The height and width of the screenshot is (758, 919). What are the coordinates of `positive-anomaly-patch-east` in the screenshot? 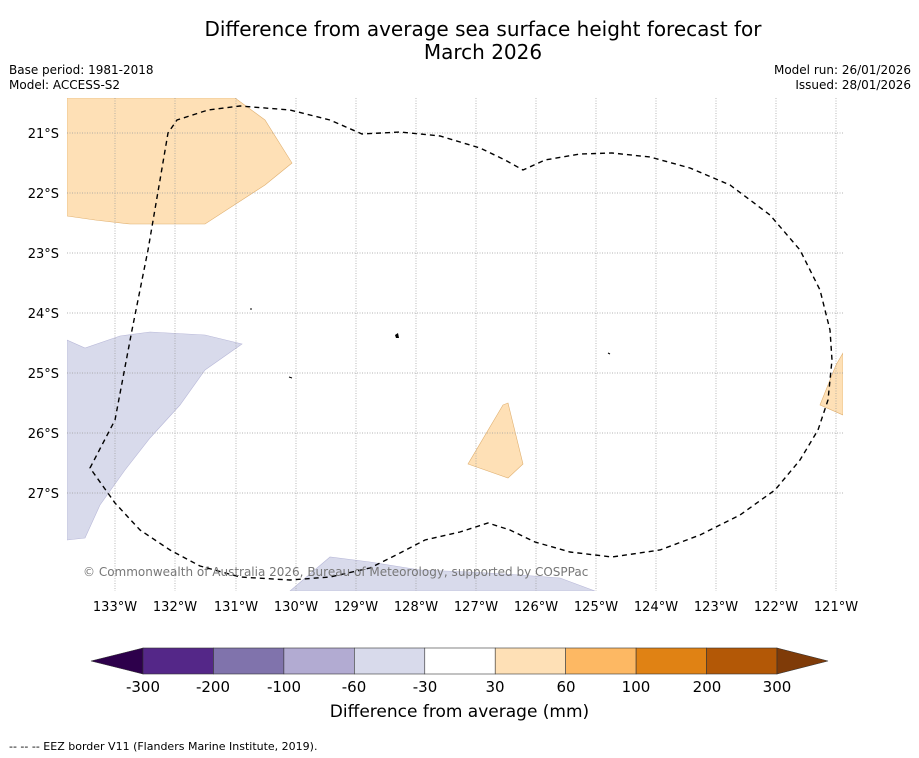 It's located at (831, 384).